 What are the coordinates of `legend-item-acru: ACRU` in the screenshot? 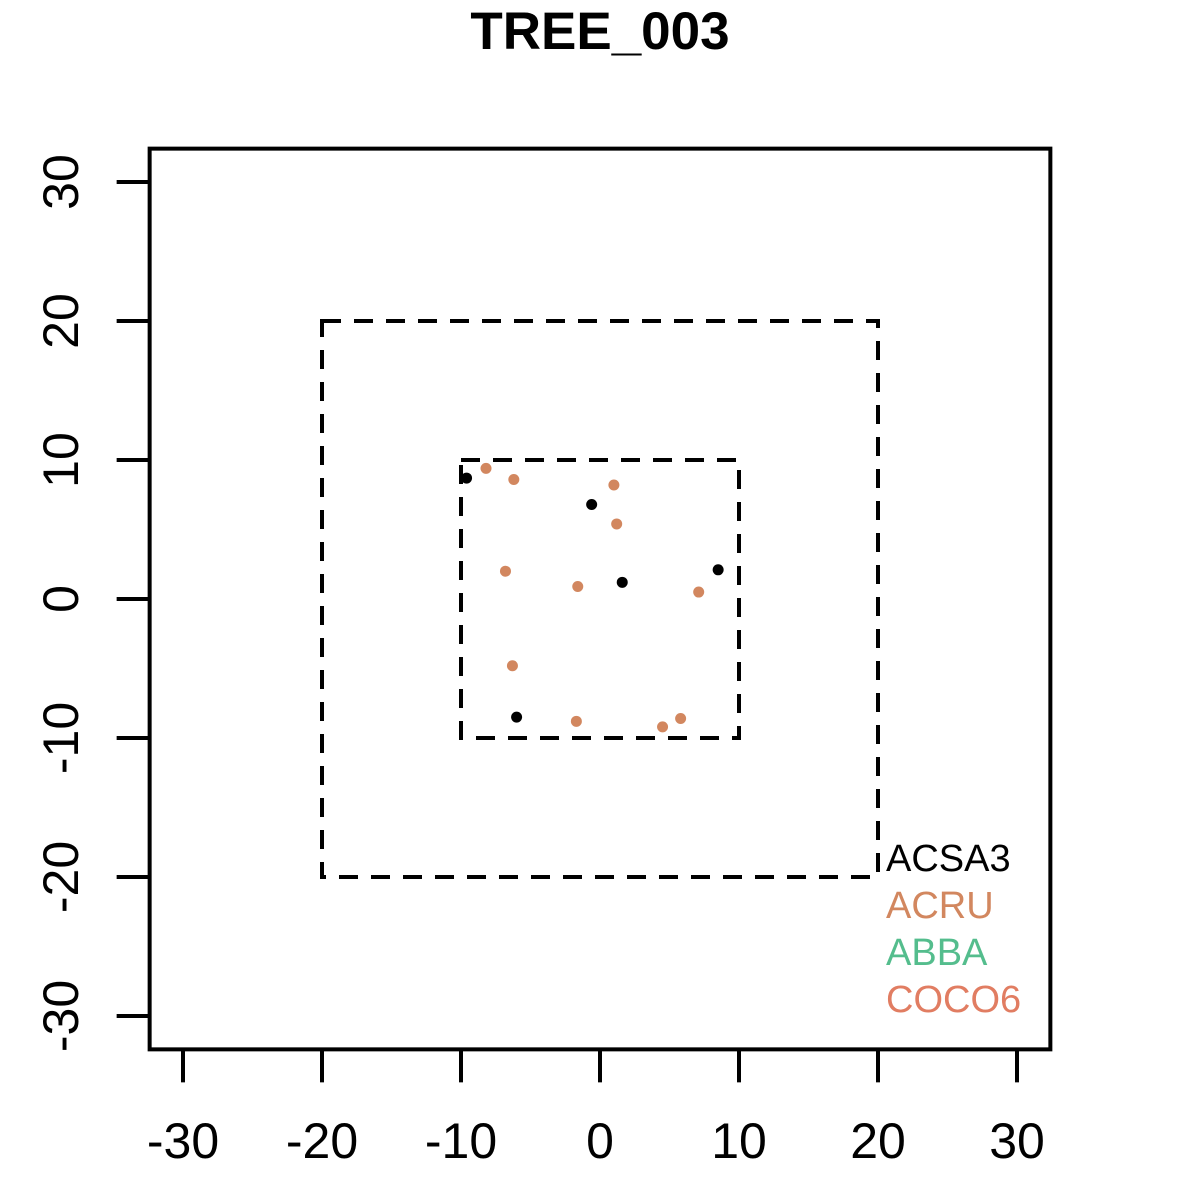 It's located at (940, 906).